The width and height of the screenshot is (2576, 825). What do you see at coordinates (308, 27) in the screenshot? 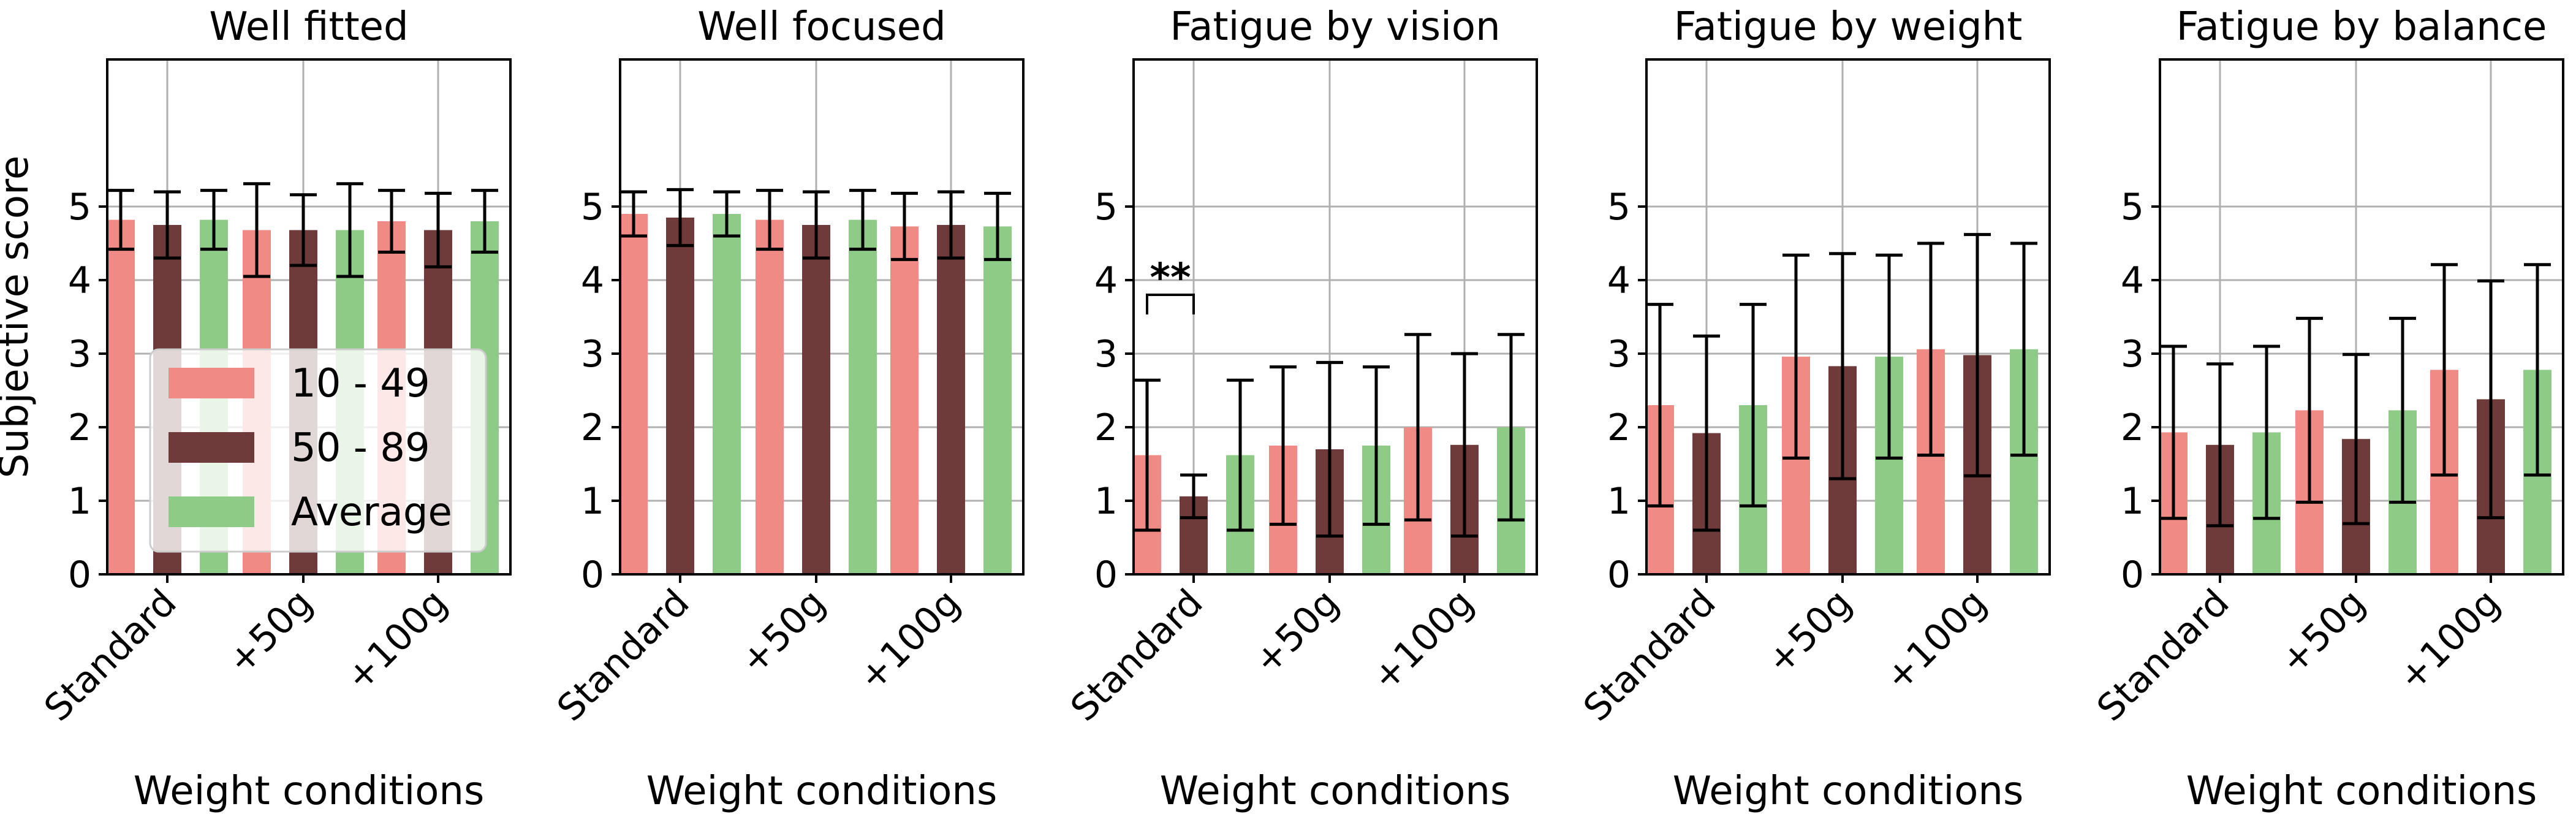
I see `panel-title: Well fitted` at bounding box center [308, 27].